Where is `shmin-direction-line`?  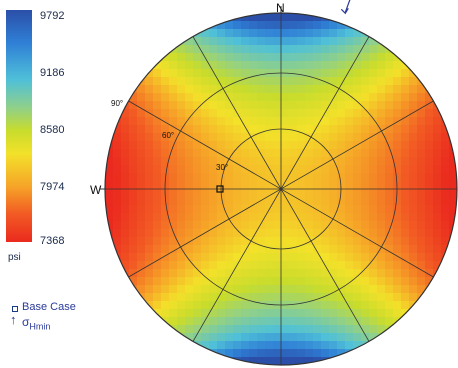
shmin-direction-line is located at coordinates (347, 6).